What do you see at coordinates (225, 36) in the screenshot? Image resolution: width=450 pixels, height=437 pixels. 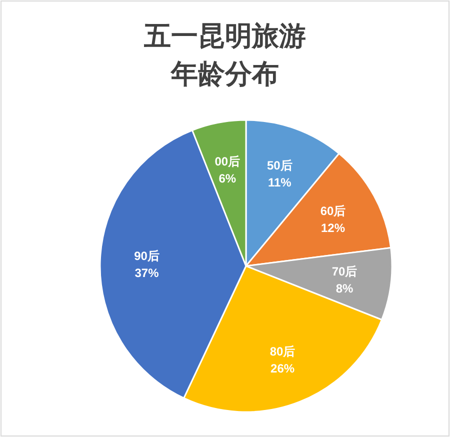 I see `title: 五一昆明旅游` at bounding box center [225, 36].